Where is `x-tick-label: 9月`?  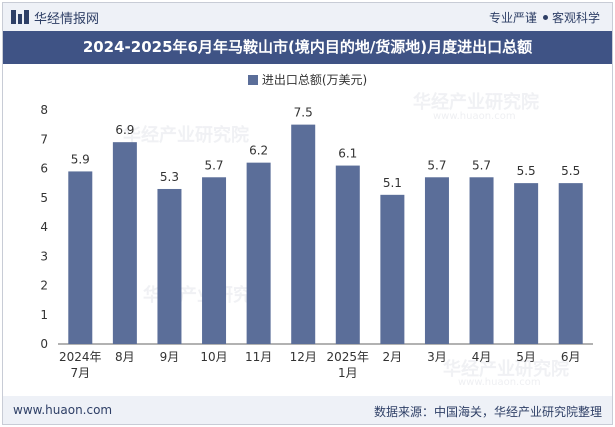 x-tick-label: 9月 is located at coordinates (170, 357).